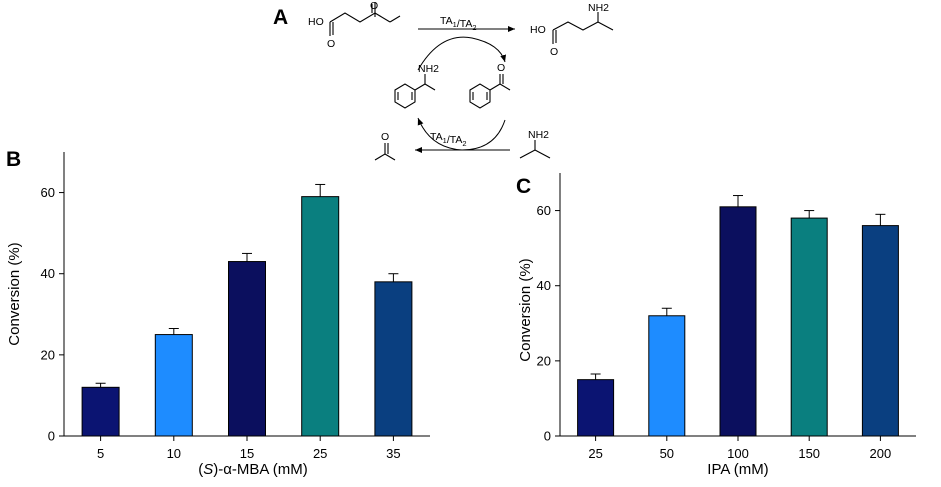  What do you see at coordinates (535, 149) in the screenshot?
I see `ipa-structure` at bounding box center [535, 149].